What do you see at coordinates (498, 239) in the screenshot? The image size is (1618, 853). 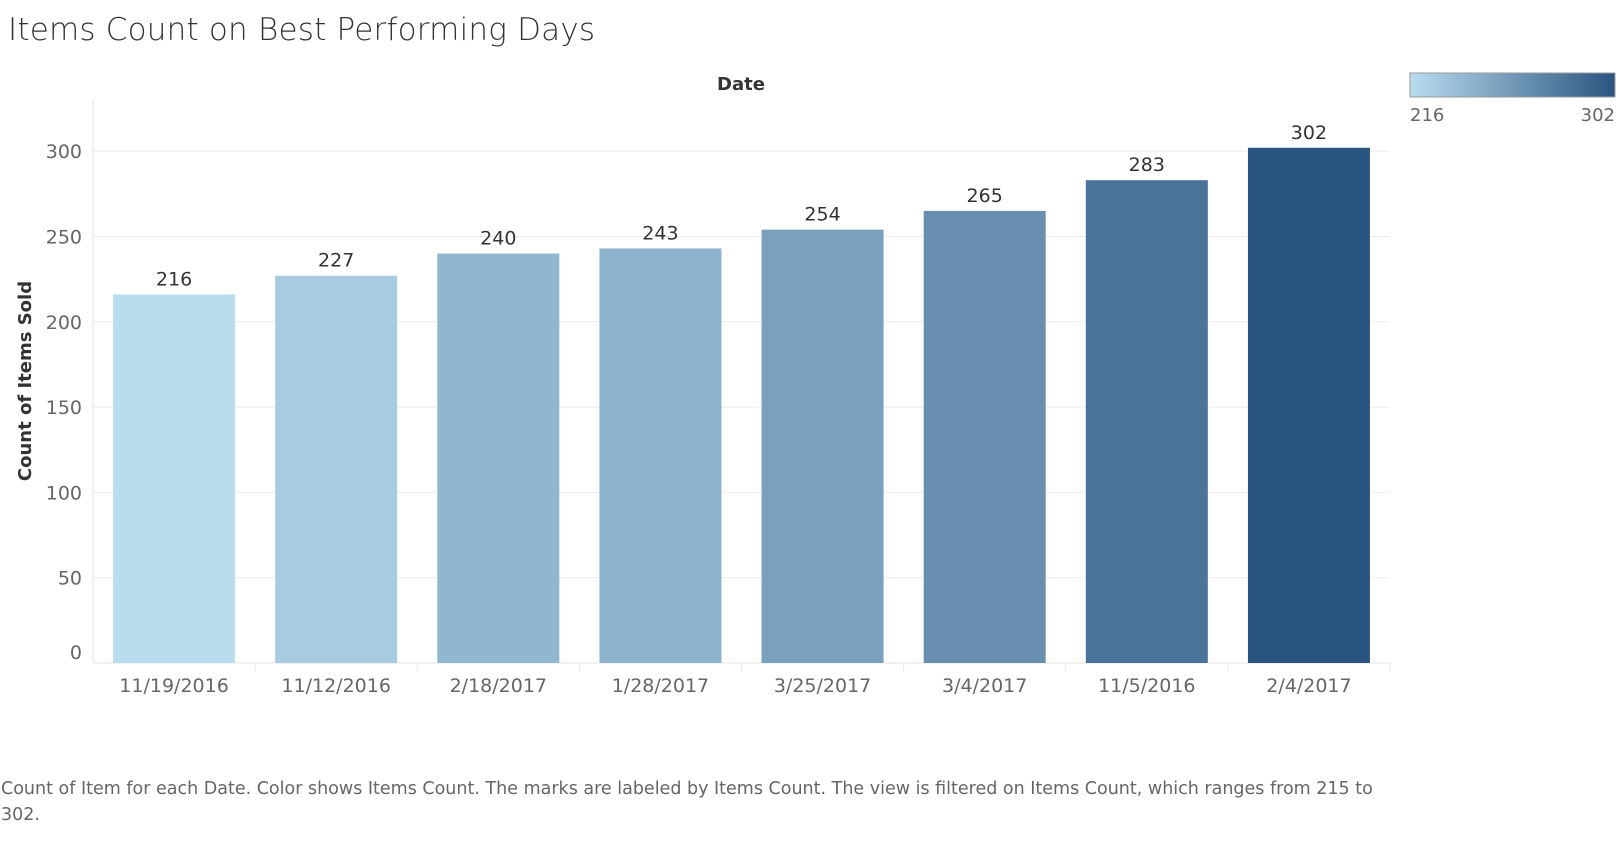 I see `bar-value-label: 240` at bounding box center [498, 239].